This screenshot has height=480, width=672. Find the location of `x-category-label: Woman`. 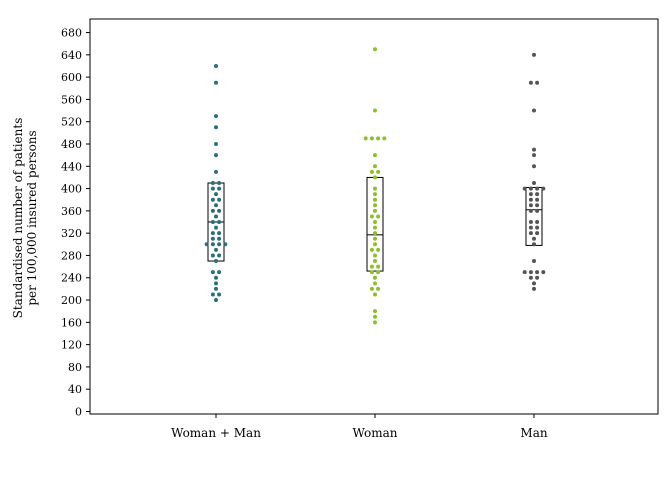

x-category-label: Woman is located at coordinates (374, 433).